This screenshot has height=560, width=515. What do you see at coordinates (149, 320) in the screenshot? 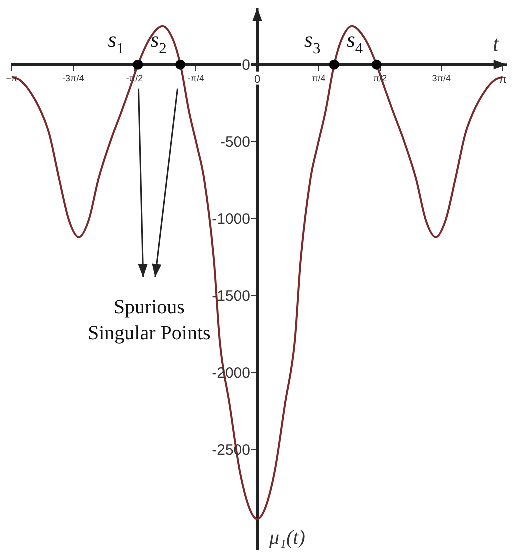
I see `annotation: Spurious Singular Points` at bounding box center [149, 320].